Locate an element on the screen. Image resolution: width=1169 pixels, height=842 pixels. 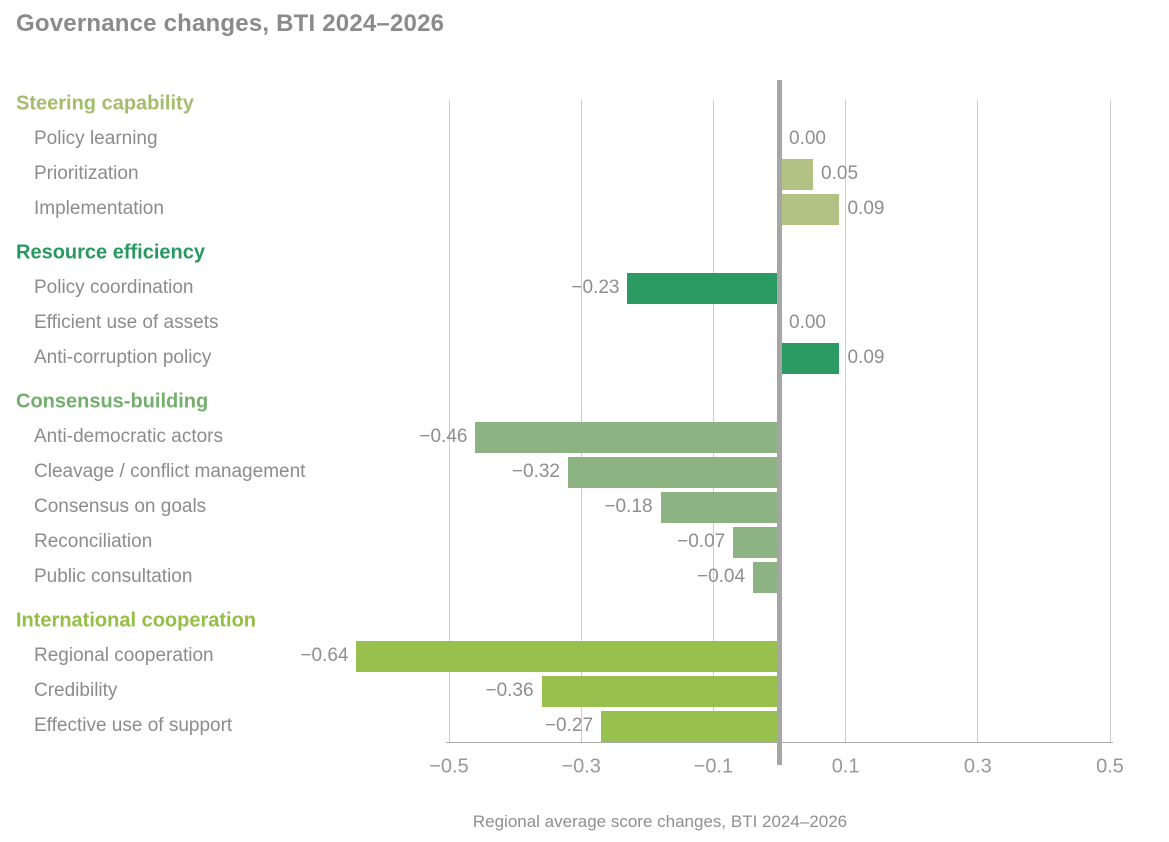
row-label: Cleavage / conflict management is located at coordinates (170, 471).